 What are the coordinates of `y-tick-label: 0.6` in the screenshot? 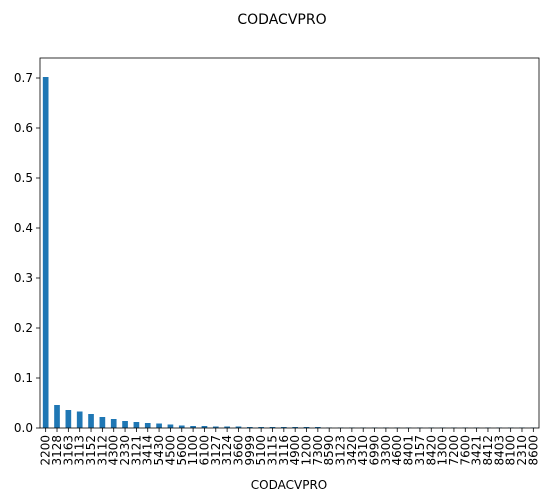 It's located at (23, 128).